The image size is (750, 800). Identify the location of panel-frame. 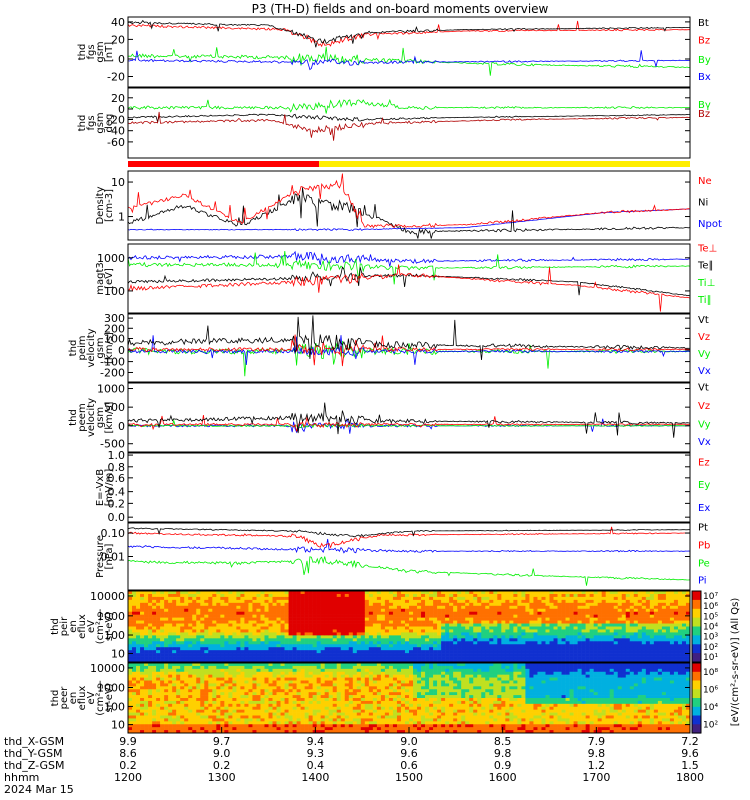
(409, 626).